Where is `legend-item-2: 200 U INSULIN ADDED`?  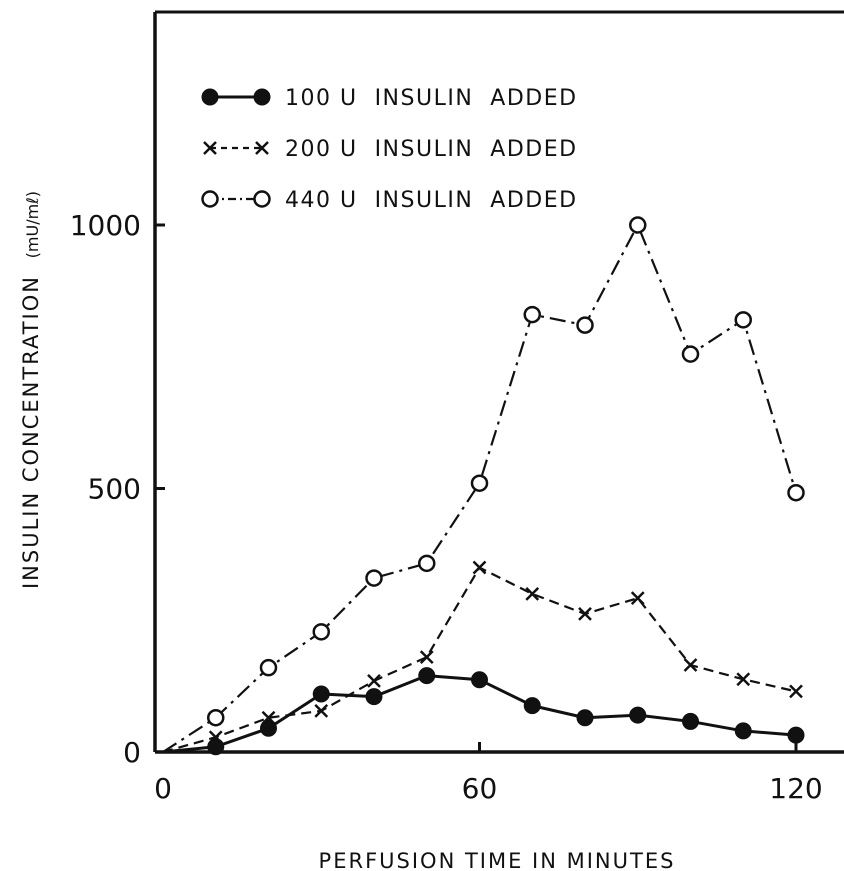
legend-item-2: 200 U INSULIN ADDED is located at coordinates (390, 149).